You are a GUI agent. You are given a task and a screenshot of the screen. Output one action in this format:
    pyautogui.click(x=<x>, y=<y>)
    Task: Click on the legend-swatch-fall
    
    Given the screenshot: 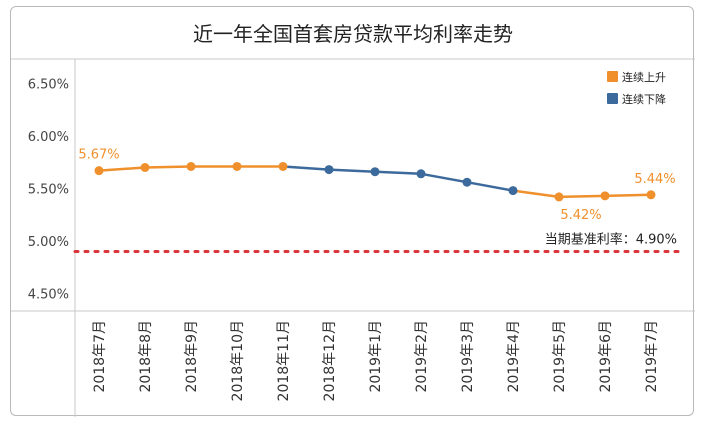 What is the action you would take?
    pyautogui.click(x=612, y=98)
    